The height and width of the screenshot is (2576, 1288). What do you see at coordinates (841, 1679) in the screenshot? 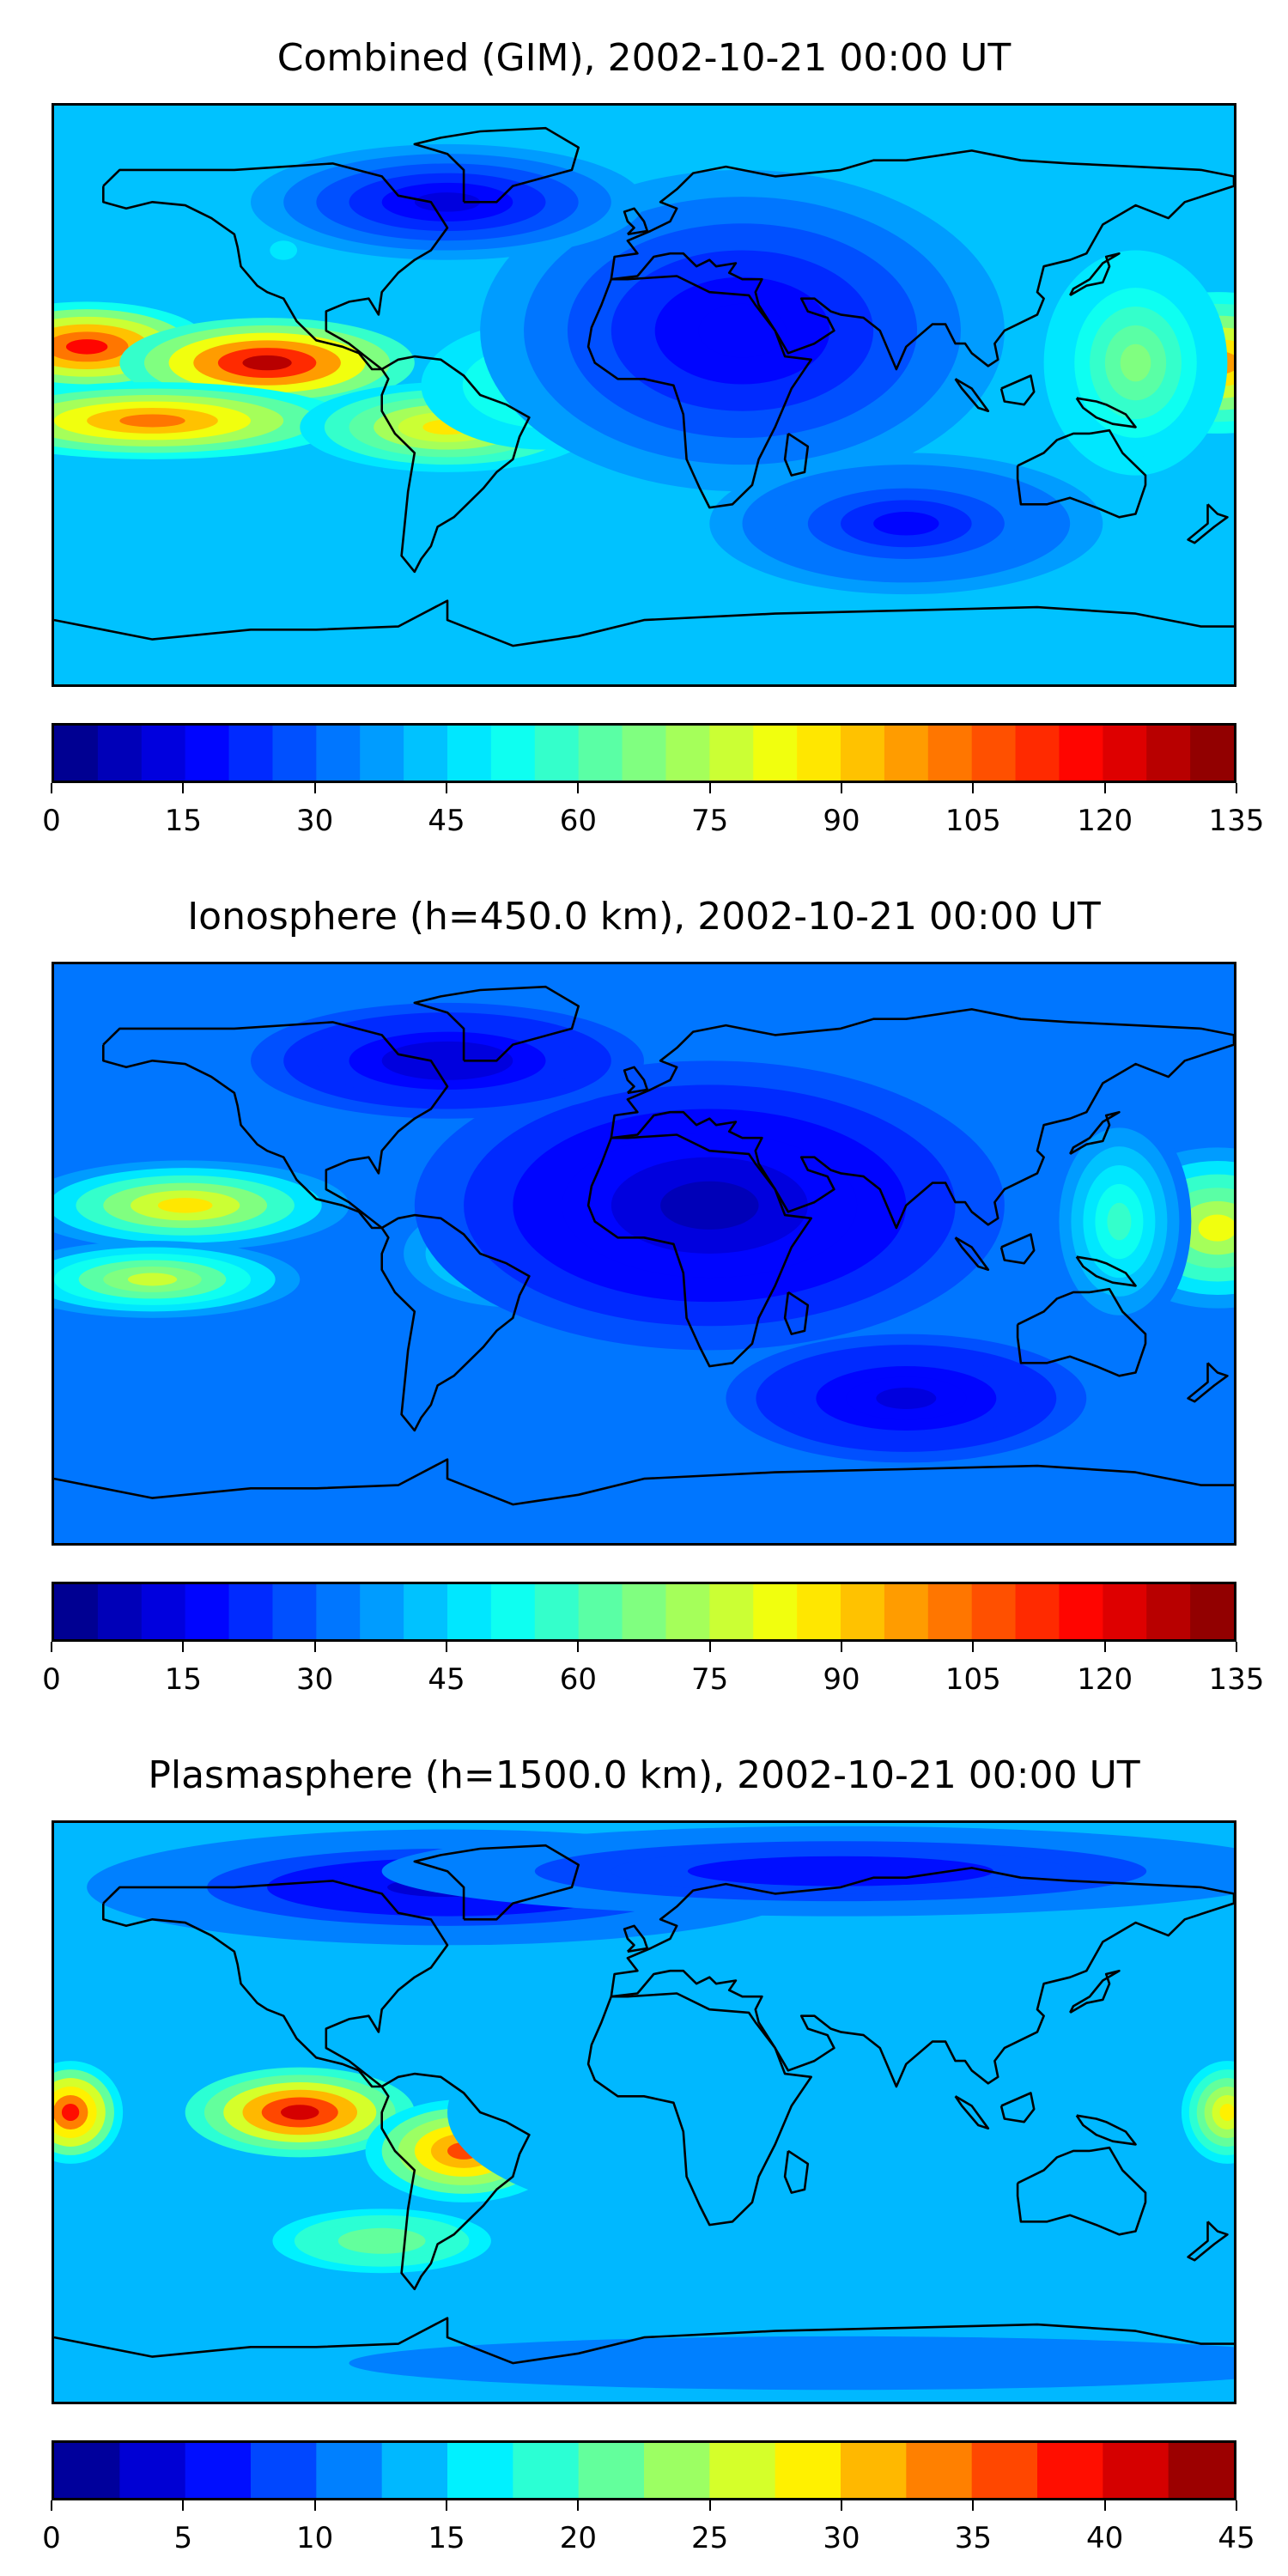
I see `colorbar-tick-label: 90` at bounding box center [841, 1679].